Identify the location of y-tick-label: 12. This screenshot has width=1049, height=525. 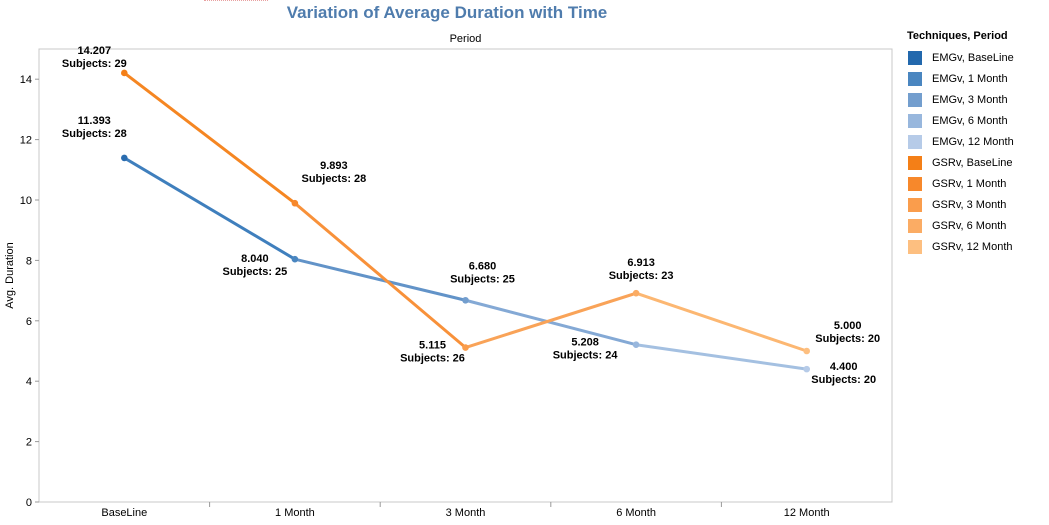
(26, 141).